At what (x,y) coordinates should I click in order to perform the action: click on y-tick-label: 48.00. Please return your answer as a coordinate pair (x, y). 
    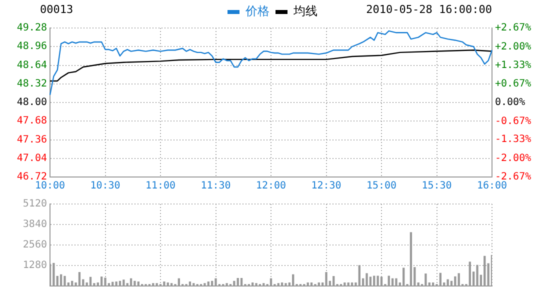
    Looking at the image, I should click on (31, 102).